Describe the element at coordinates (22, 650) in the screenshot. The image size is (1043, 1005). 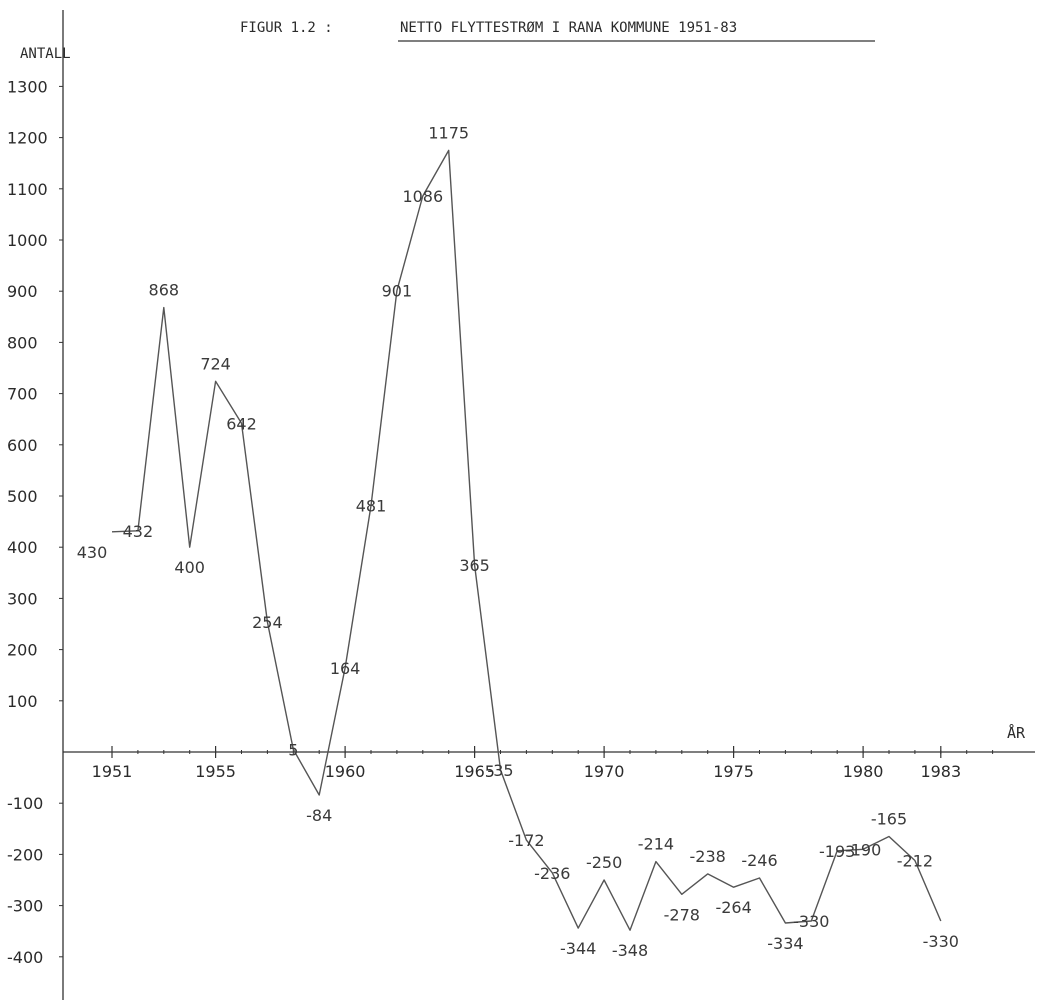
I see `y-tick-label: 200` at that location.